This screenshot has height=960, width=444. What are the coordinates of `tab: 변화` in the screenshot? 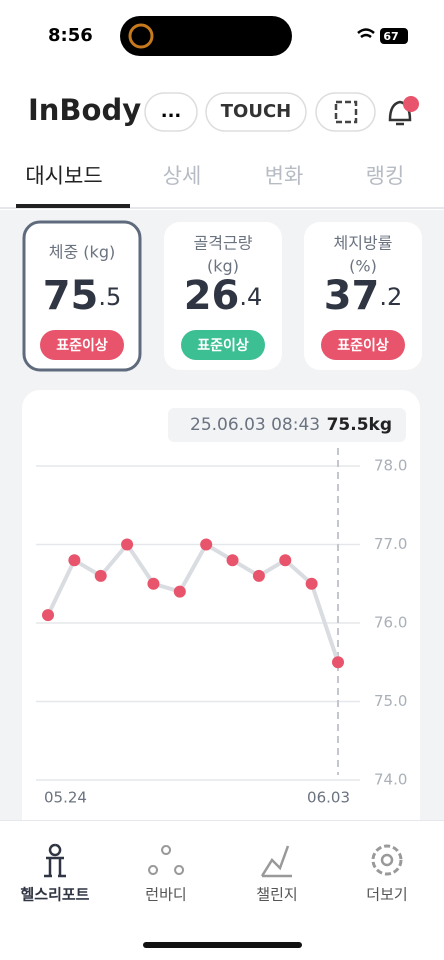 It's located at (284, 176).